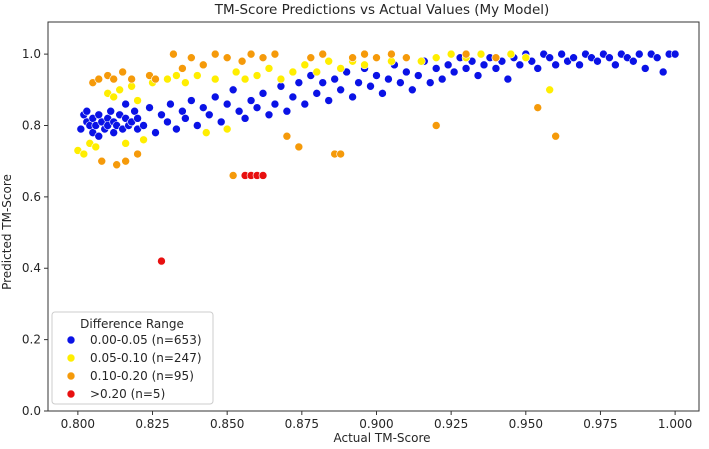 Image resolution: width=709 pixels, height=449 pixels. Describe the element at coordinates (31, 197) in the screenshot. I see `y-tick-label: 0.6` at that location.